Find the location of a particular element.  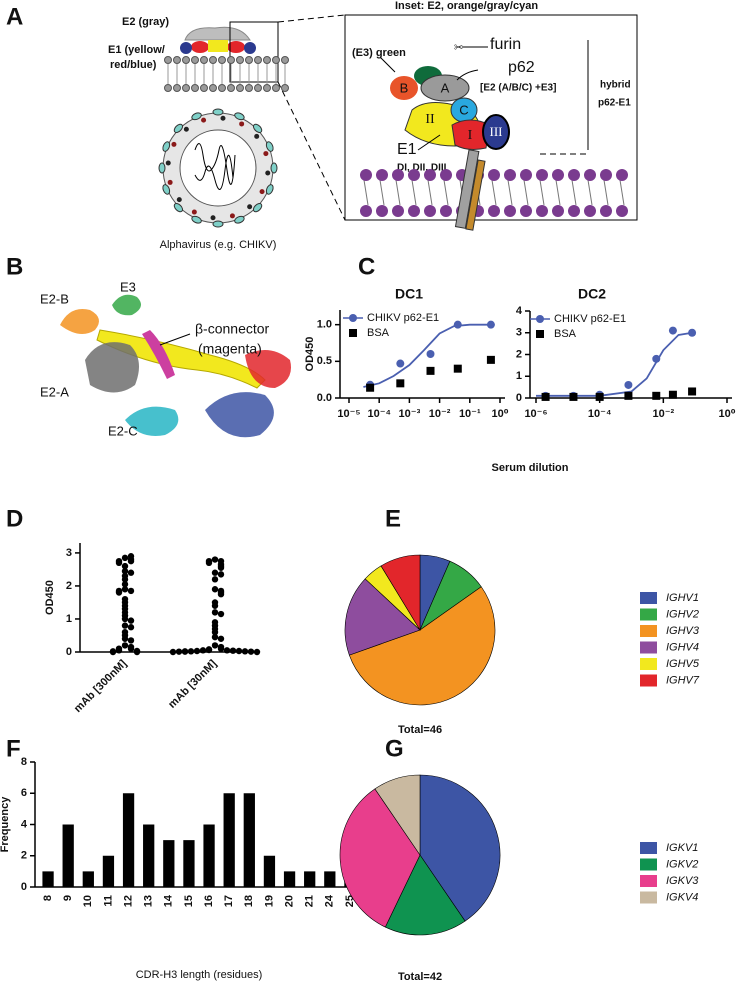

x-tick-label: 9 is located at coordinates (68, 898).